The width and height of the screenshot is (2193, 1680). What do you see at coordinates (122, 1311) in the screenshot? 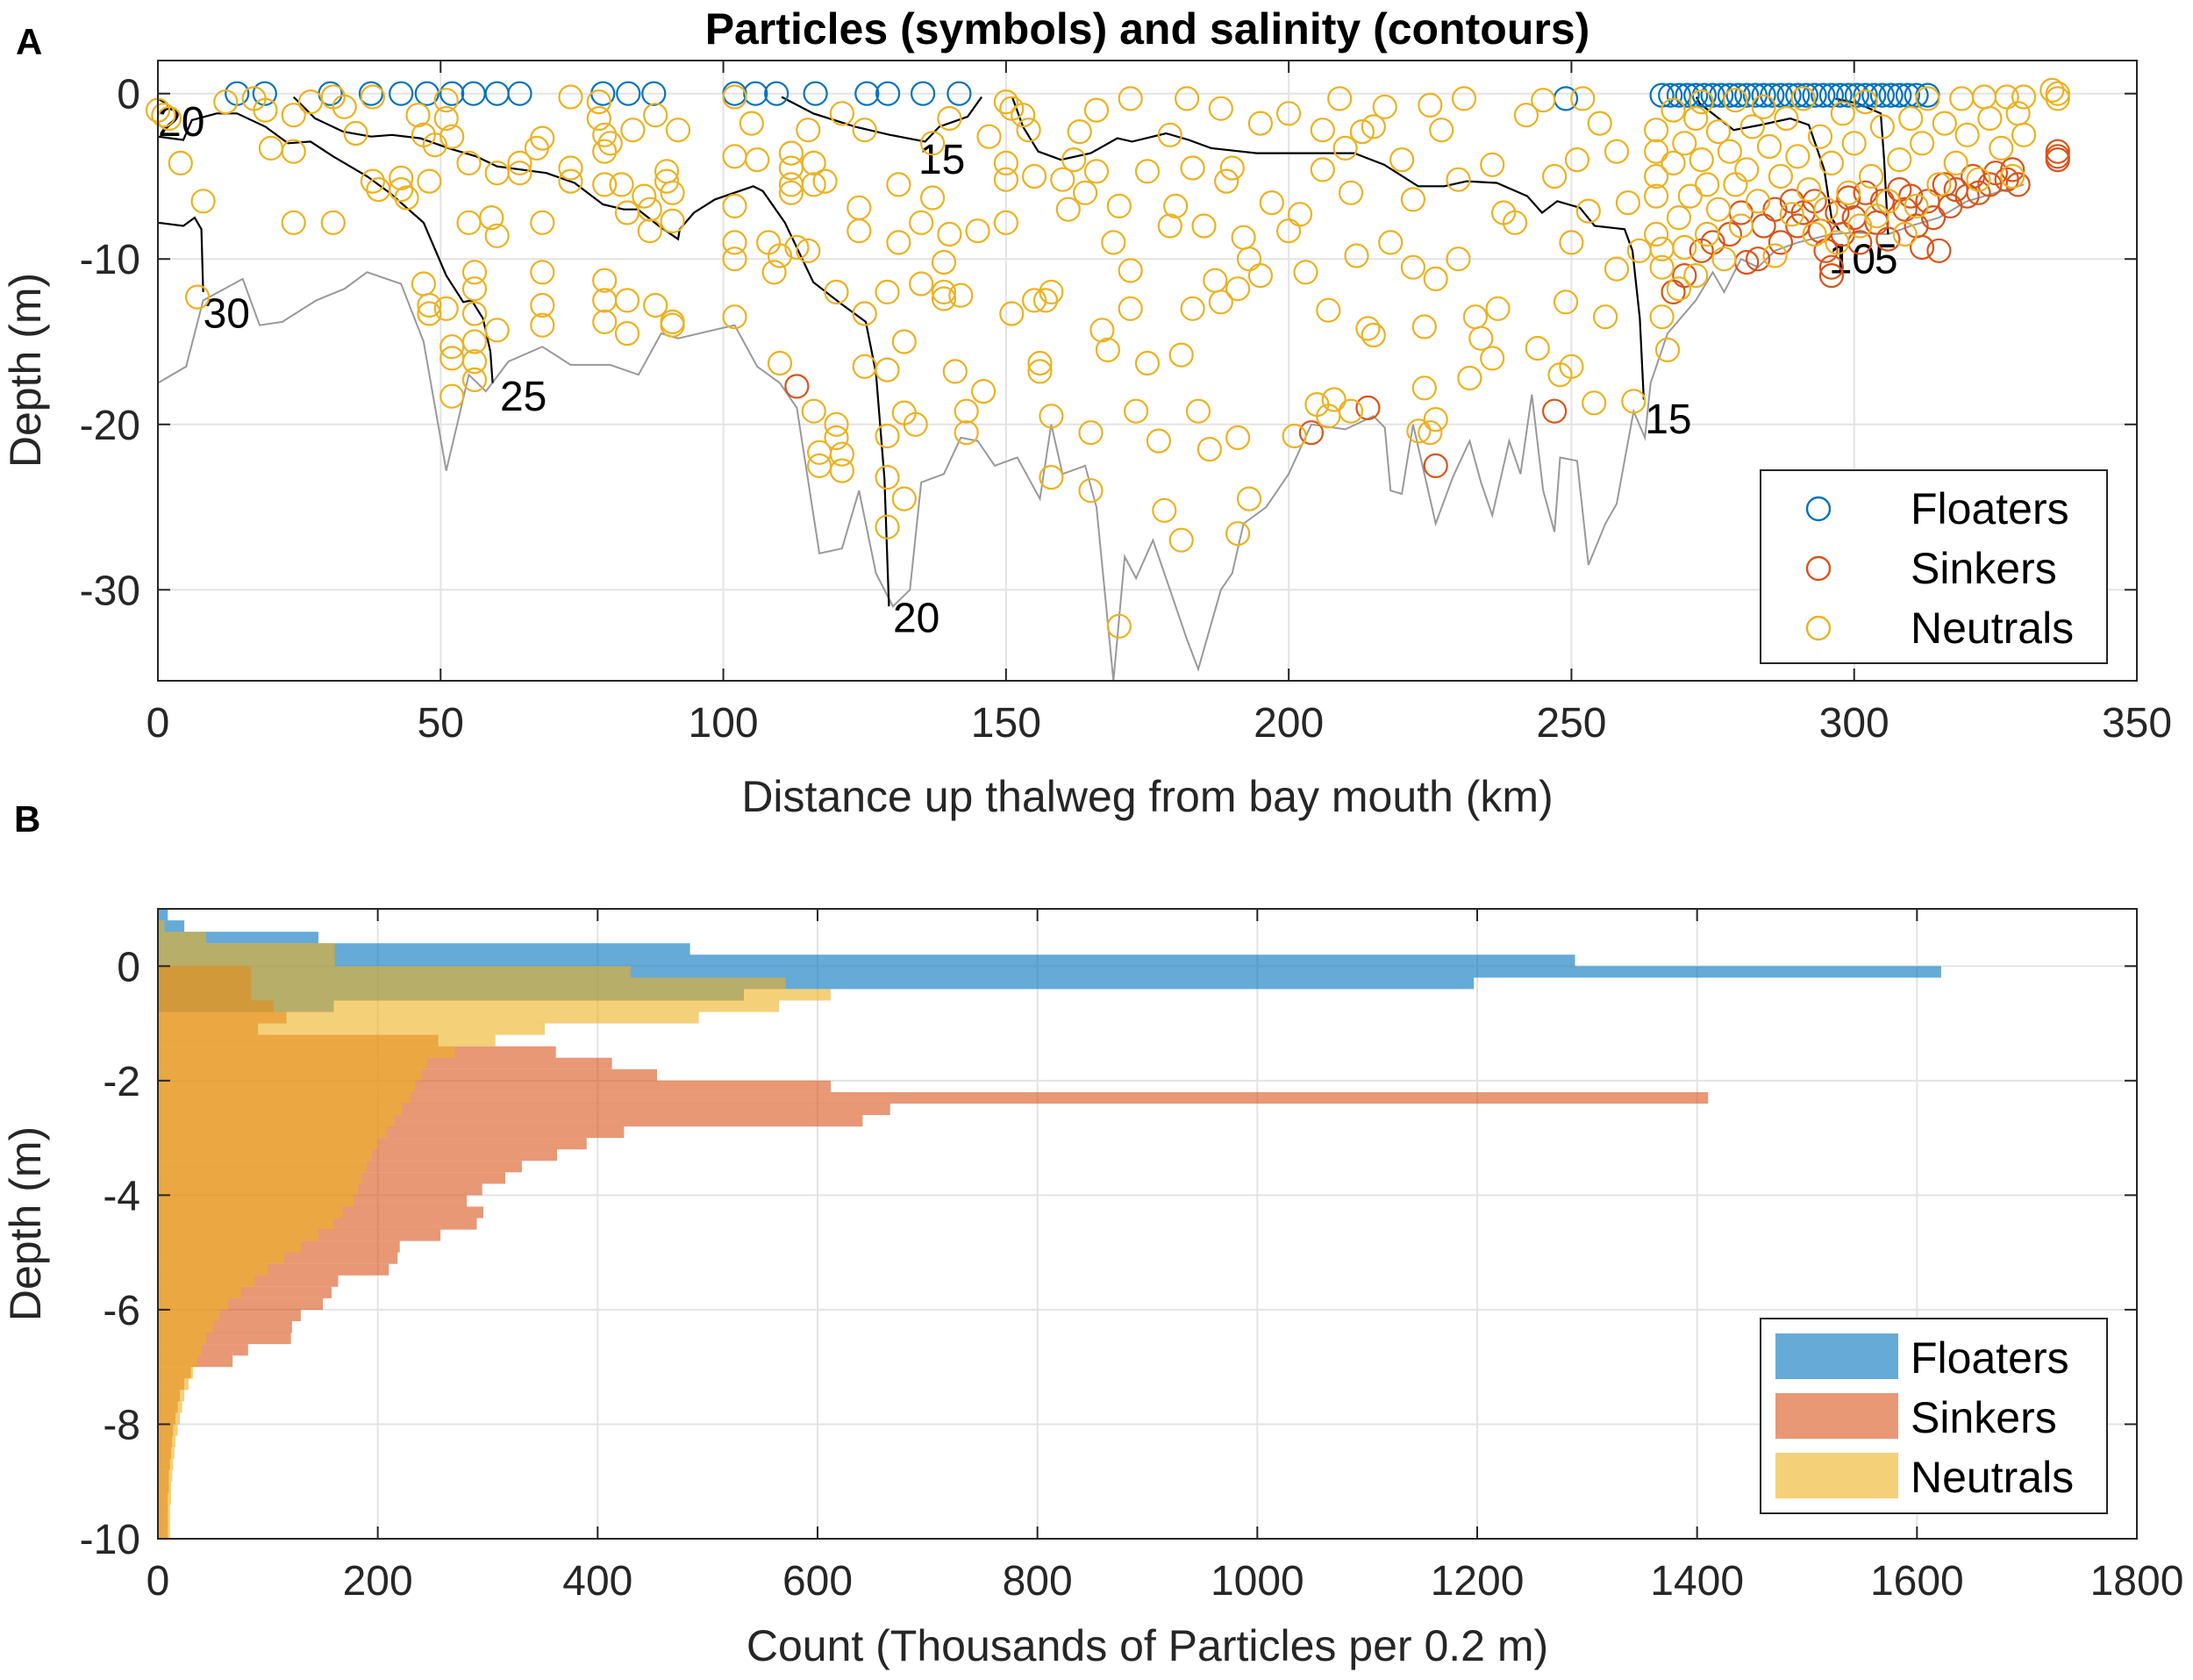
I see `panel-b-y-tick-label: -6` at bounding box center [122, 1311].